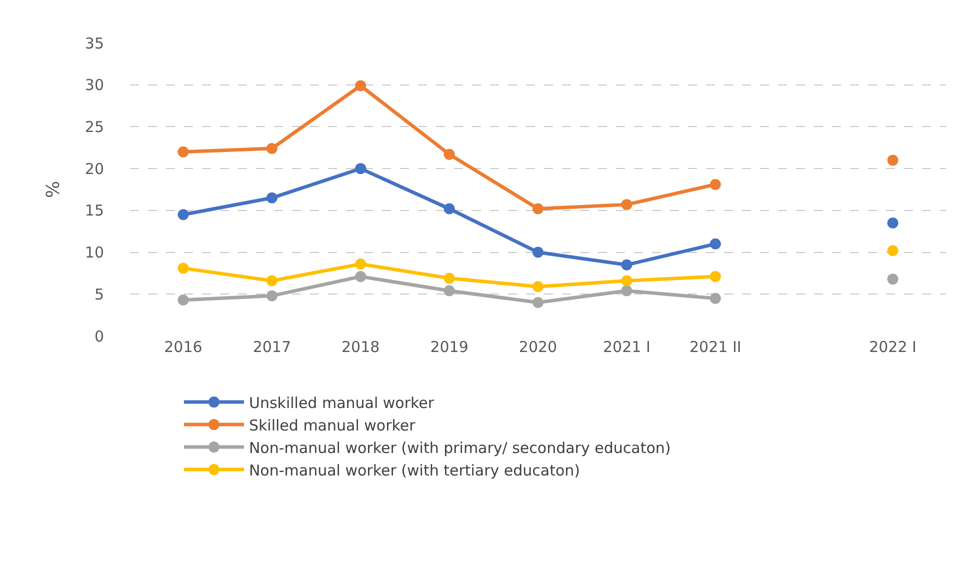 The image size is (956, 581). Describe the element at coordinates (94, 211) in the screenshot. I see `y-tick-label: 15` at that location.